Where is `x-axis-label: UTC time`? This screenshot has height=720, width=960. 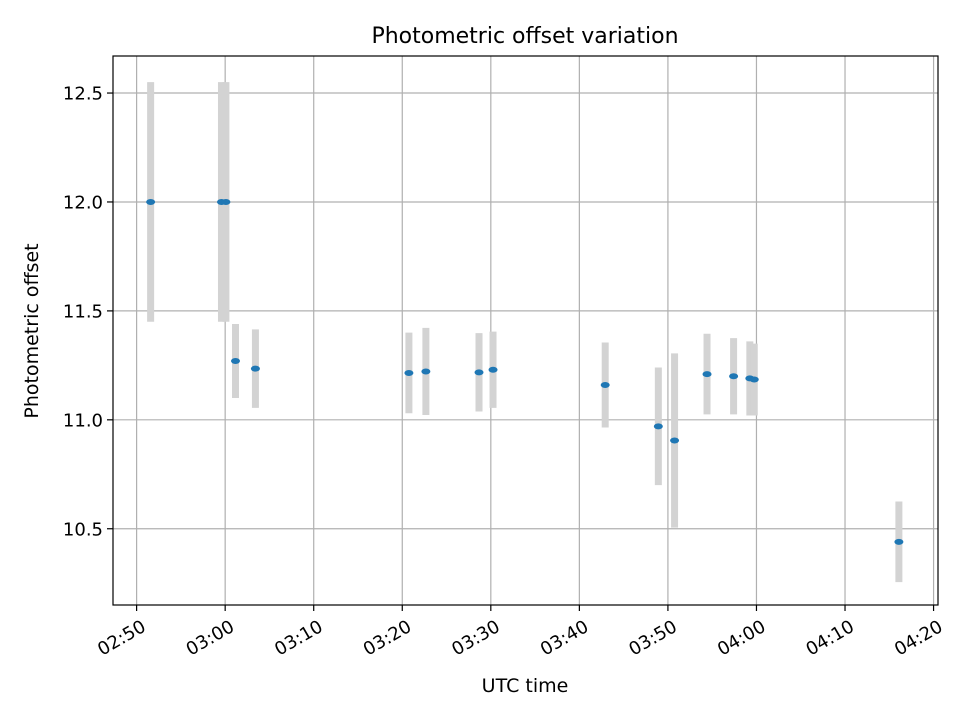
x-axis-label: UTC time is located at coordinates (525, 686).